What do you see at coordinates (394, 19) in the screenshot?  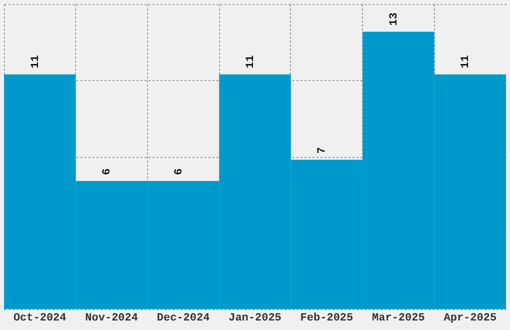 I see `data-label: 13` at bounding box center [394, 19].